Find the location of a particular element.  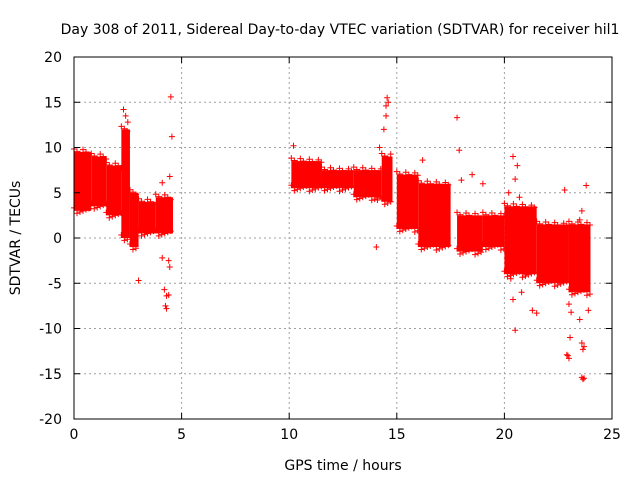

x-tick-label: 0 is located at coordinates (74, 435).